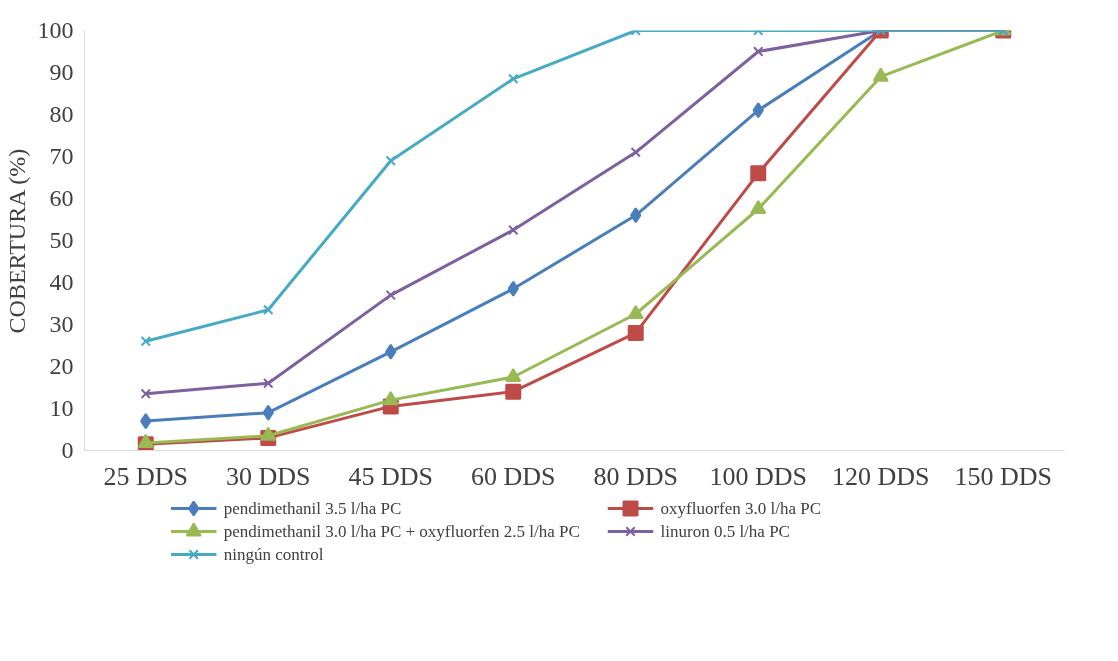 Image resolution: width=1118 pixels, height=661 pixels. Describe the element at coordinates (61, 408) in the screenshot. I see `y-tick-label: 10` at that location.